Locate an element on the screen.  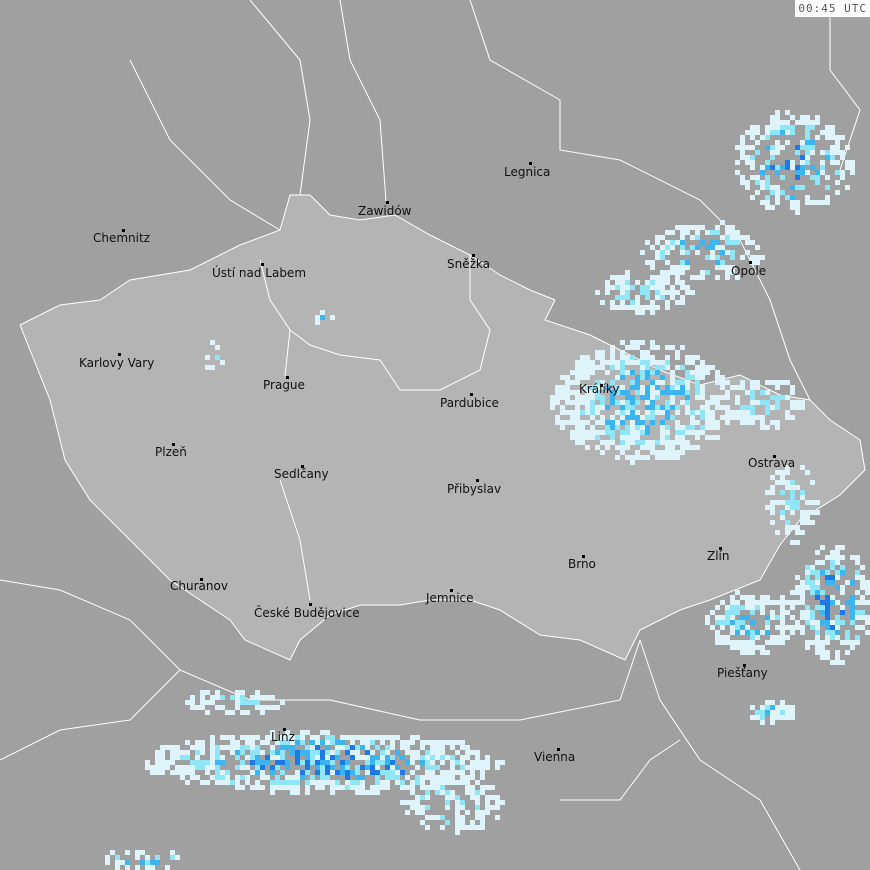
city-label: Plzeň is located at coordinates (171, 452).